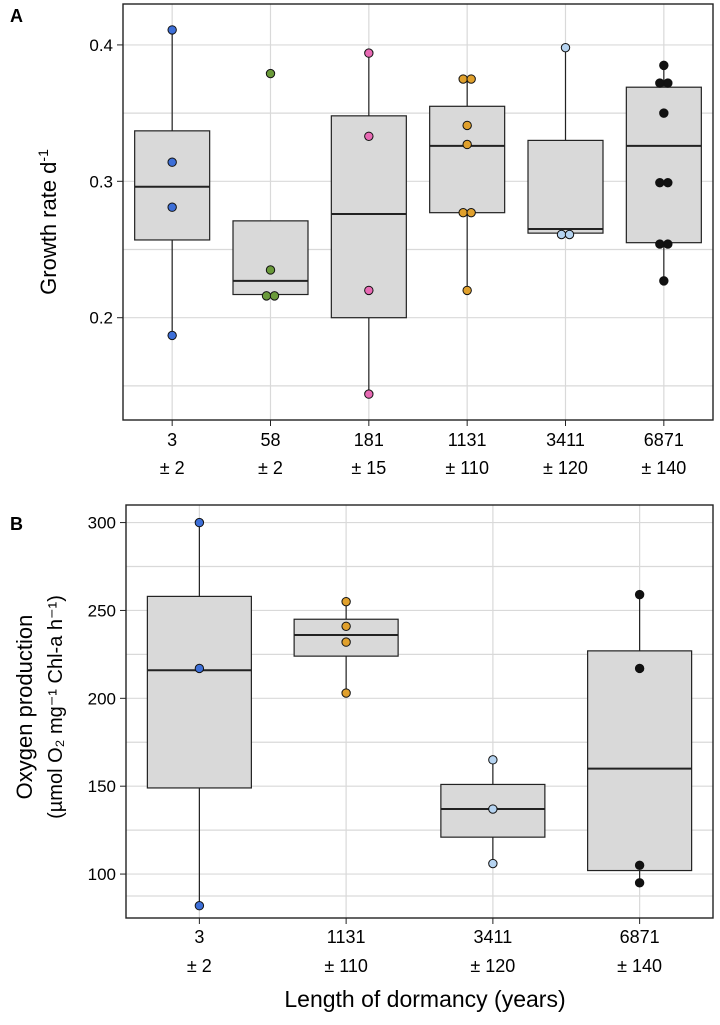  Describe the element at coordinates (102, 698) in the screenshot. I see `b-ytick-label: 200` at that location.